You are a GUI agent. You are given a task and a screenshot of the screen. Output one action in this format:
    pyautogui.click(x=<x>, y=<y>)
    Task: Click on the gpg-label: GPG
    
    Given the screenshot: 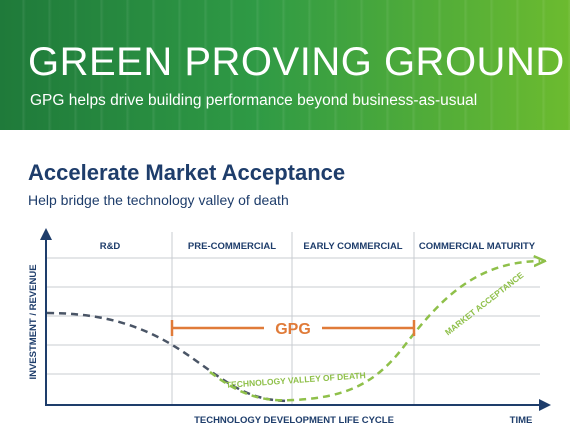 What is the action you would take?
    pyautogui.click(x=293, y=329)
    